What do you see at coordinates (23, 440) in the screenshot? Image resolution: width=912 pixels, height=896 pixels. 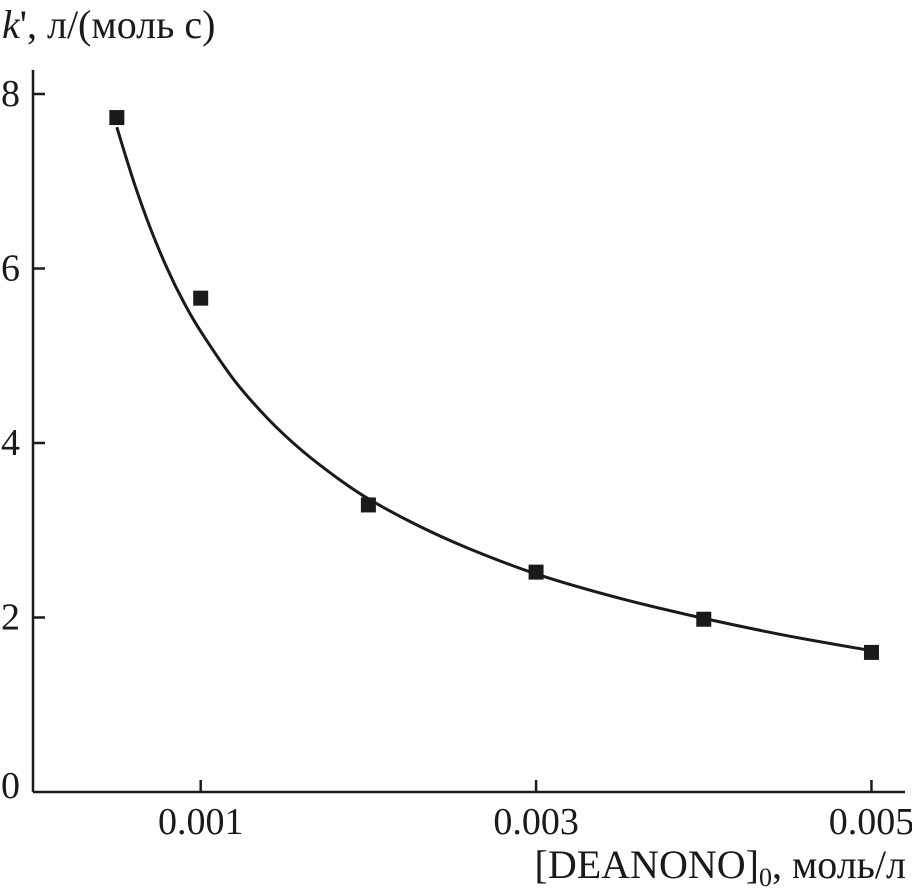 I see `y-ticks: 0 2 4 6 8` at bounding box center [23, 440].